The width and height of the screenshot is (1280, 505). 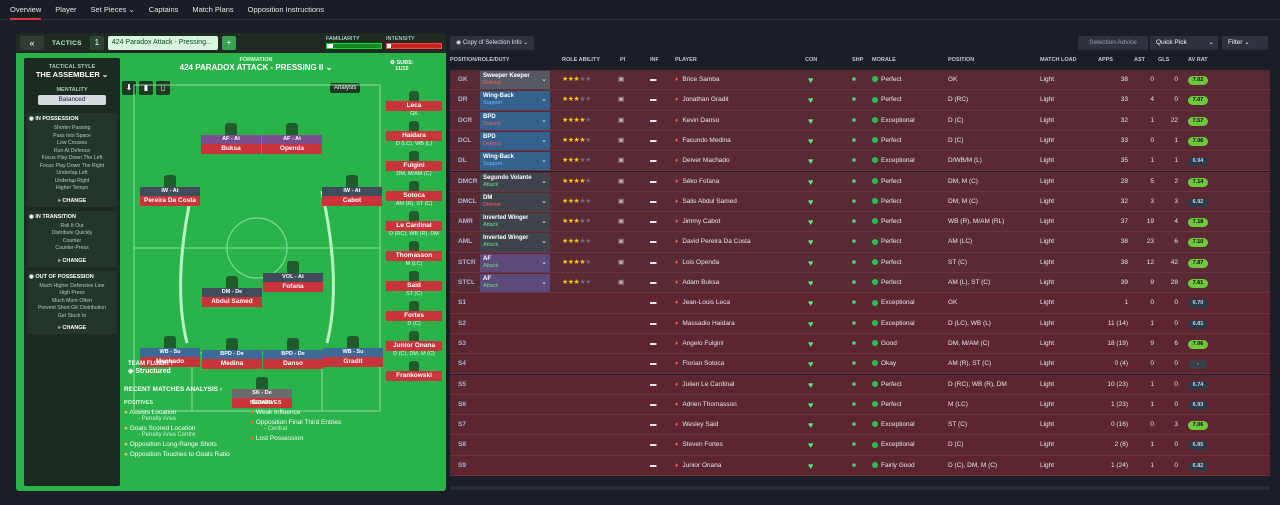 I want to click on pitch-player: WB - Su Gradit, so click(x=353, y=351).